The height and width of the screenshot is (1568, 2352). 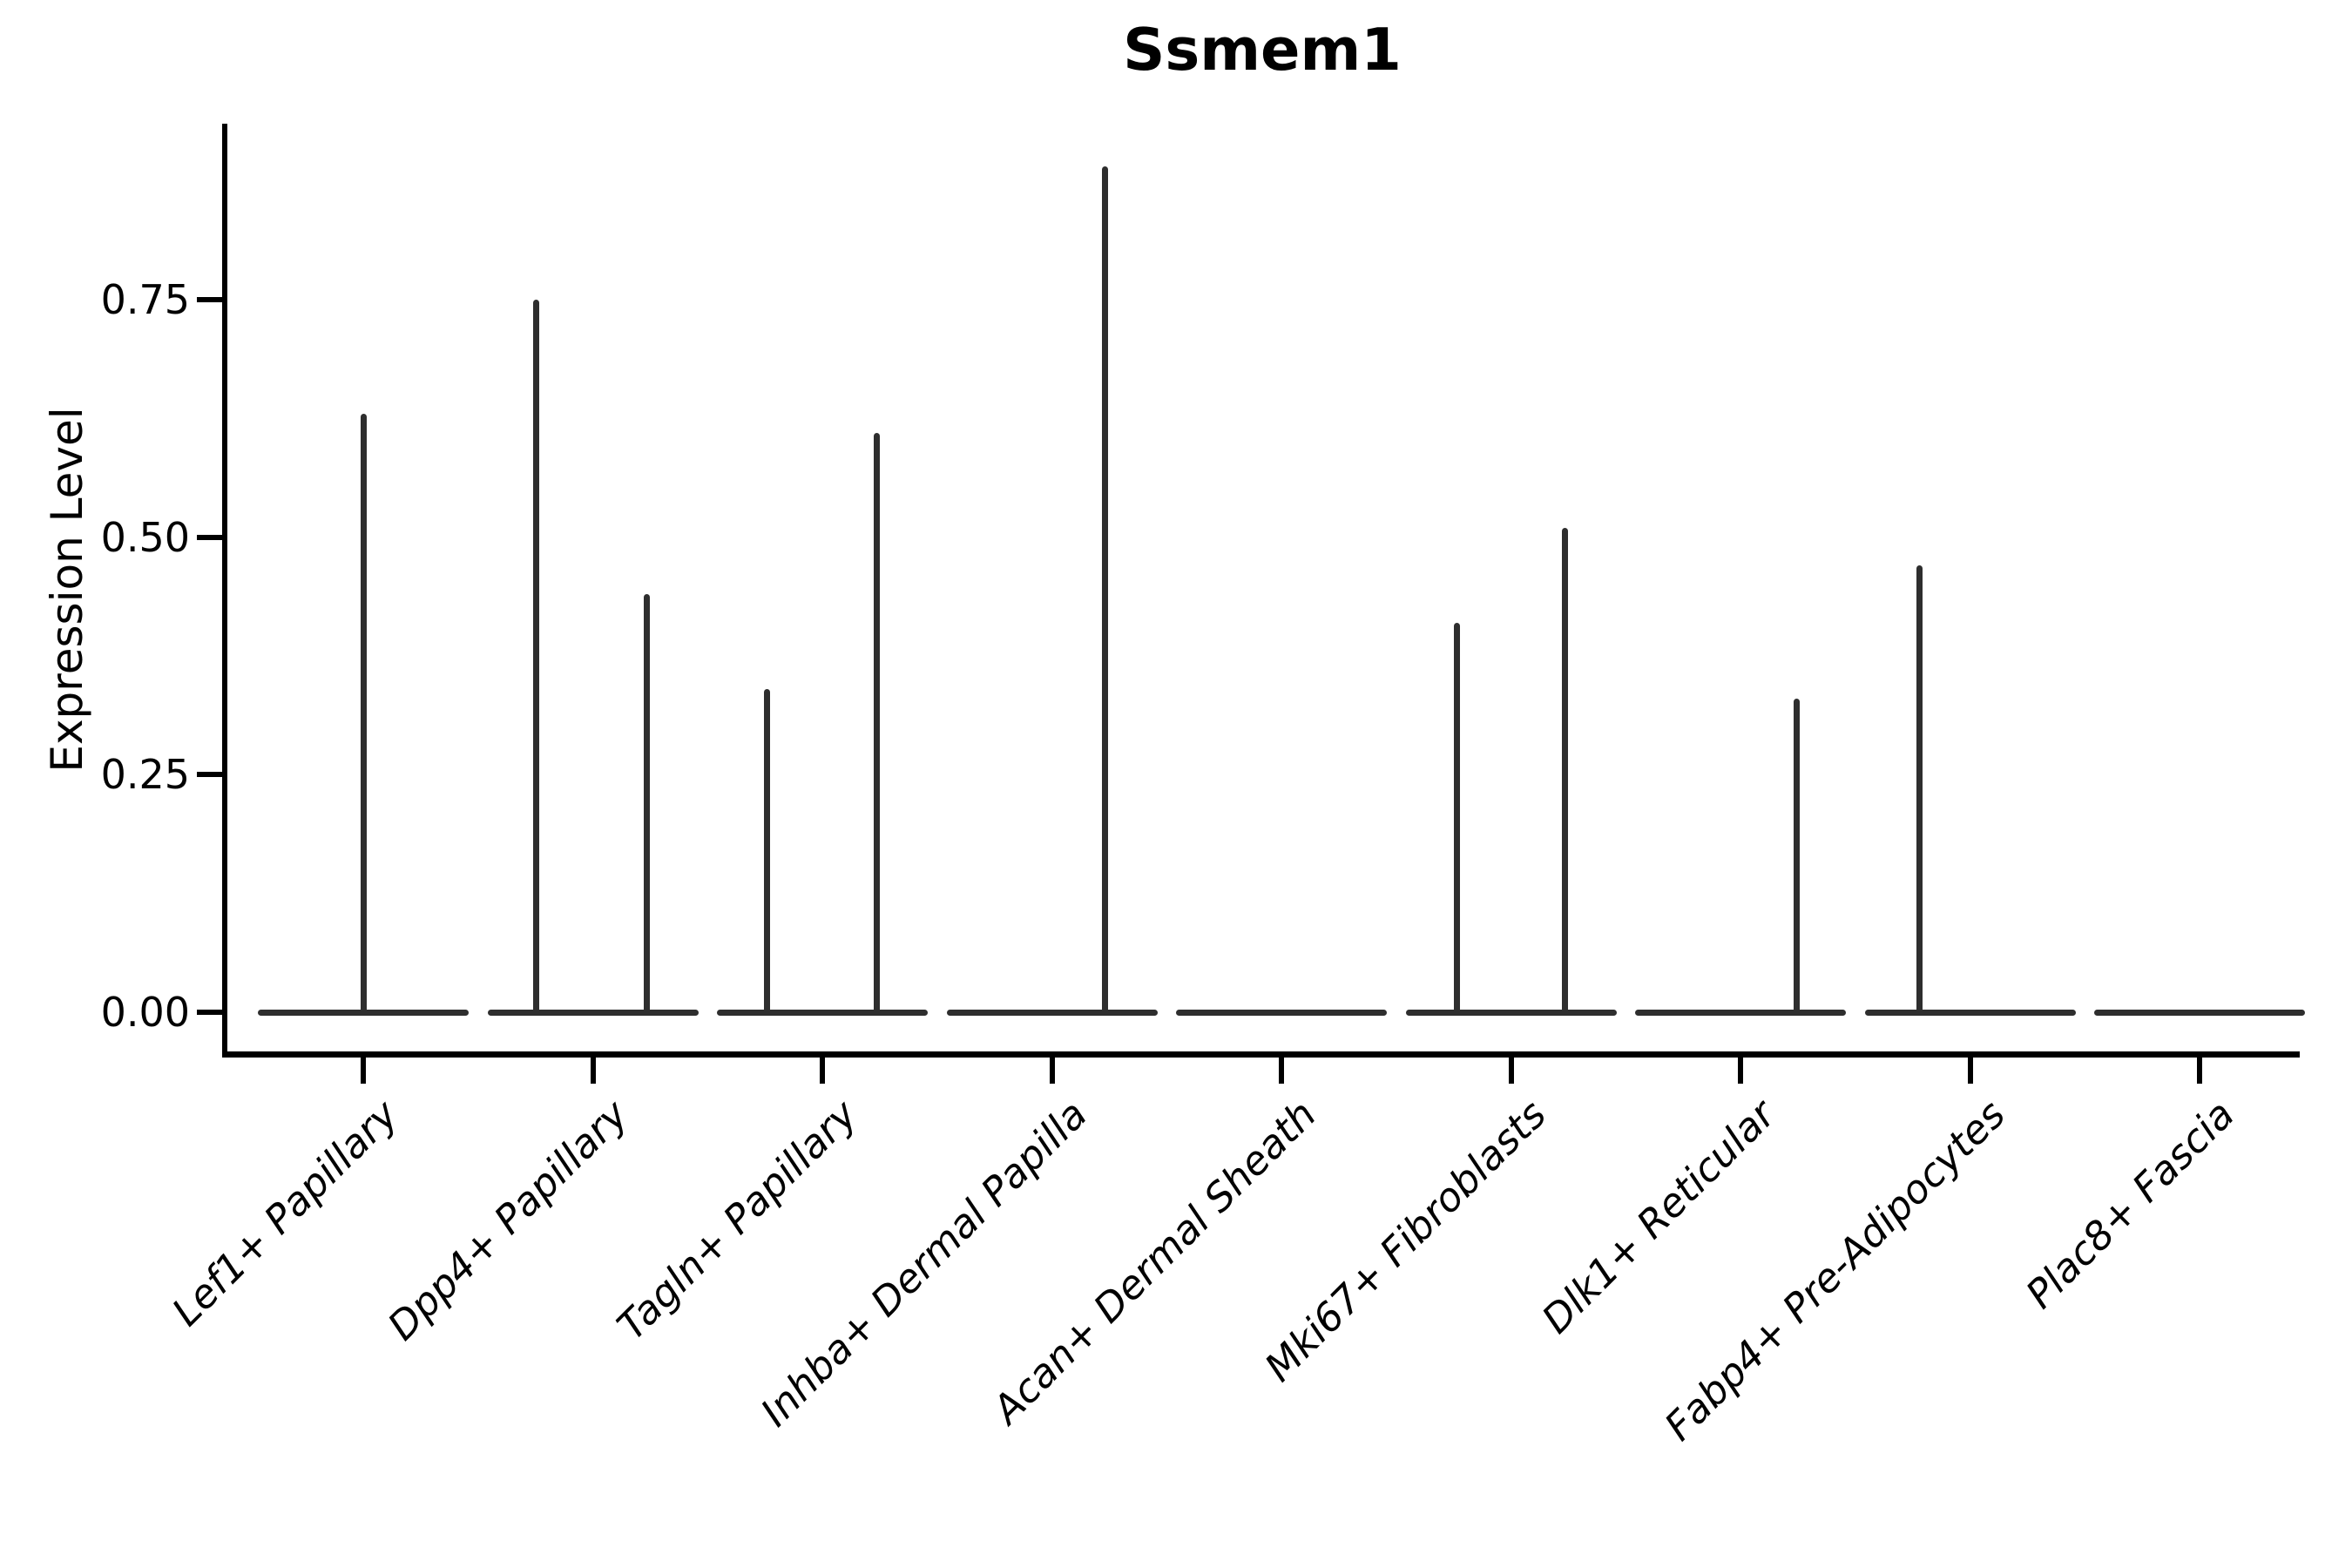 What do you see at coordinates (285, 1213) in the screenshot?
I see `x-tick-label: Lef1+ Papillary` at bounding box center [285, 1213].